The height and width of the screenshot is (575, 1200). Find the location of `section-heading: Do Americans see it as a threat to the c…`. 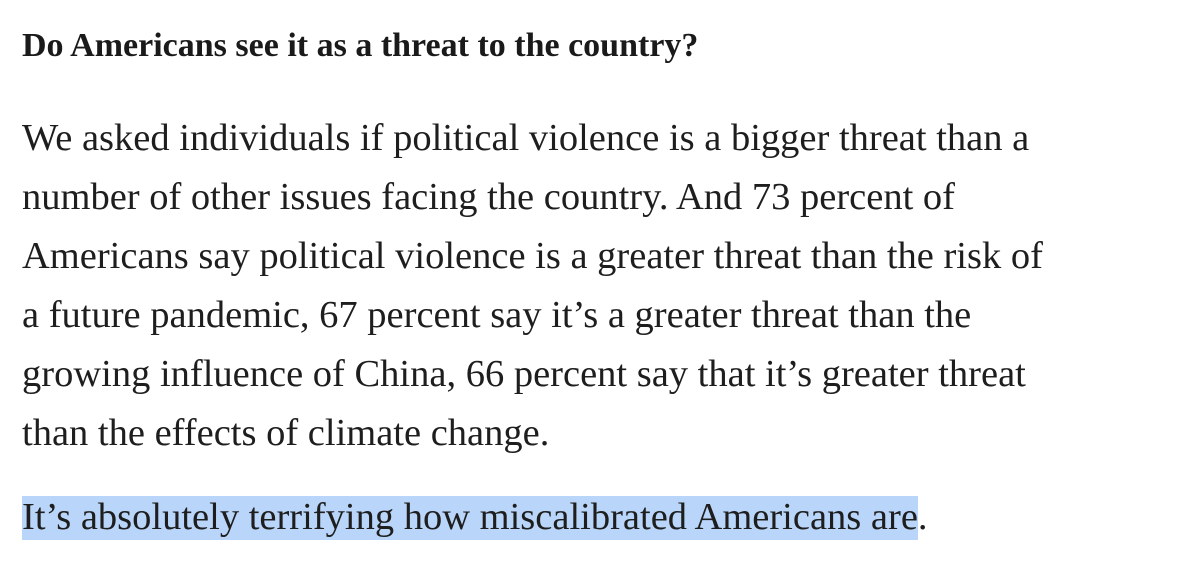

section-heading: Do Americans see it as a threat to the c… is located at coordinates (360, 45).